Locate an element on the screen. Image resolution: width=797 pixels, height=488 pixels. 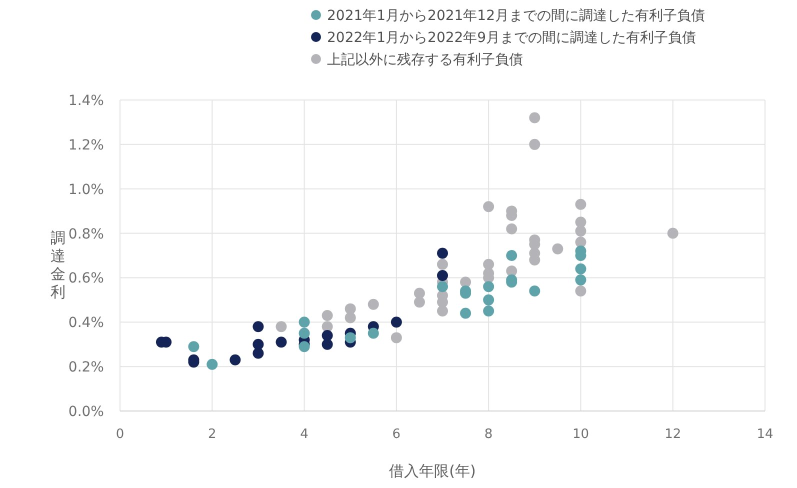
x-tick-label: 6 is located at coordinates (396, 434).